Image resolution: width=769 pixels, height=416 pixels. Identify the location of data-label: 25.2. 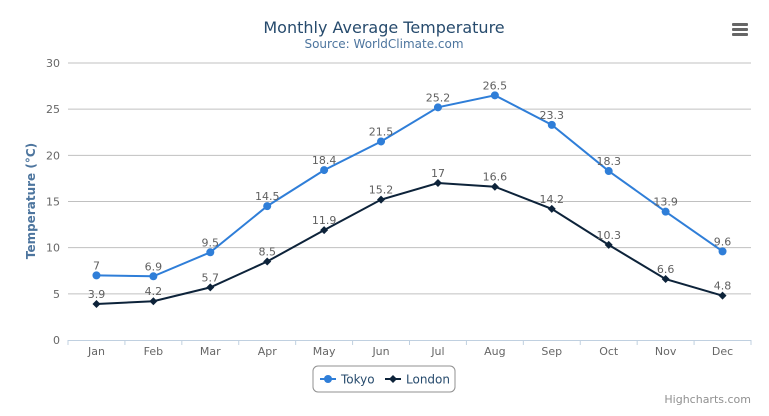
(438, 97).